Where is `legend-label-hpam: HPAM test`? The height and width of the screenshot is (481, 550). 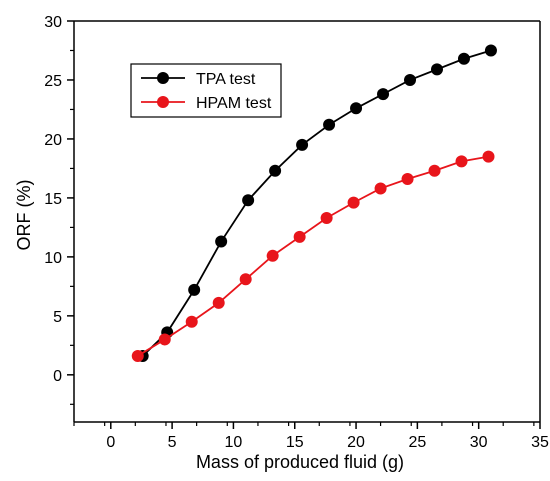 legend-label-hpam: HPAM test is located at coordinates (234, 103).